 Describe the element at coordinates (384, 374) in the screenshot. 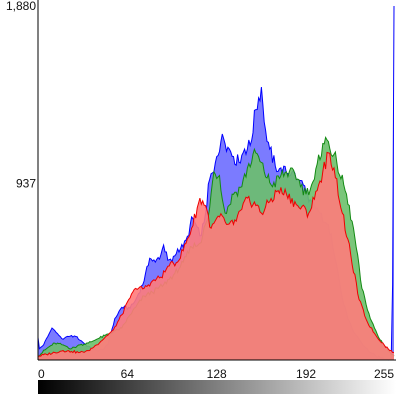

I see `x-tick-label: 255` at that location.